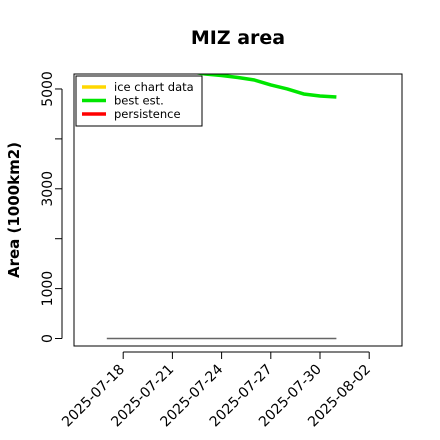  What do you see at coordinates (48, 89) in the screenshot?
I see `y-tick-label: 5000` at bounding box center [48, 89].